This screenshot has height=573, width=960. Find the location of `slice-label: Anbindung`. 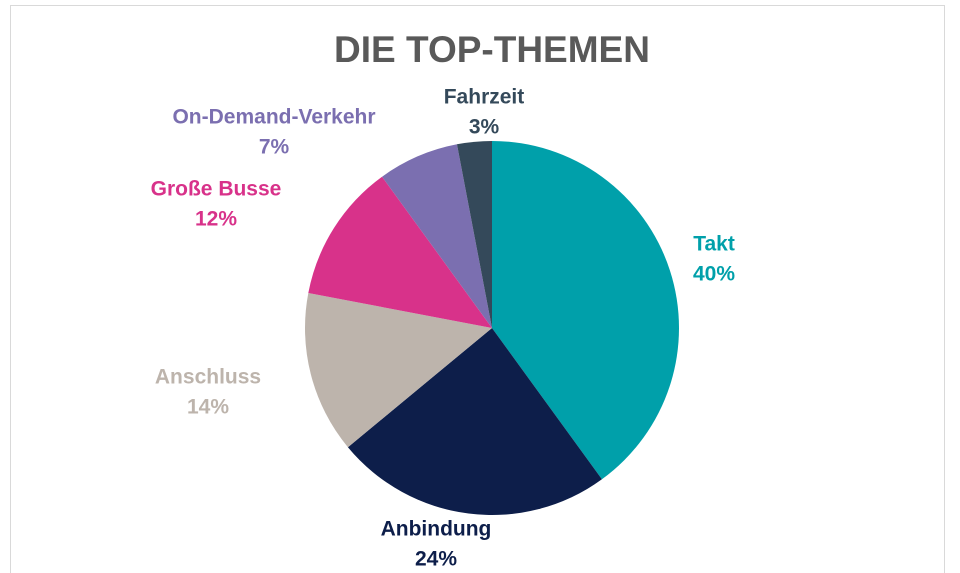

slice-label: Anbindung is located at coordinates (436, 529).